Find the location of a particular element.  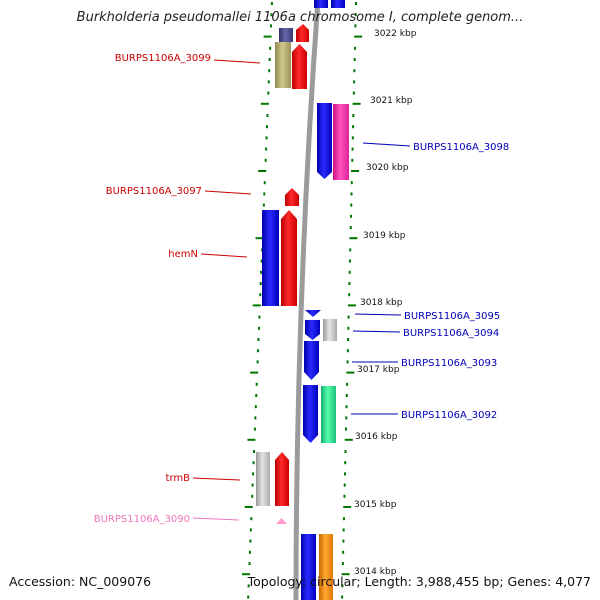

scale-label: 3015 kbp is located at coordinates (375, 505).